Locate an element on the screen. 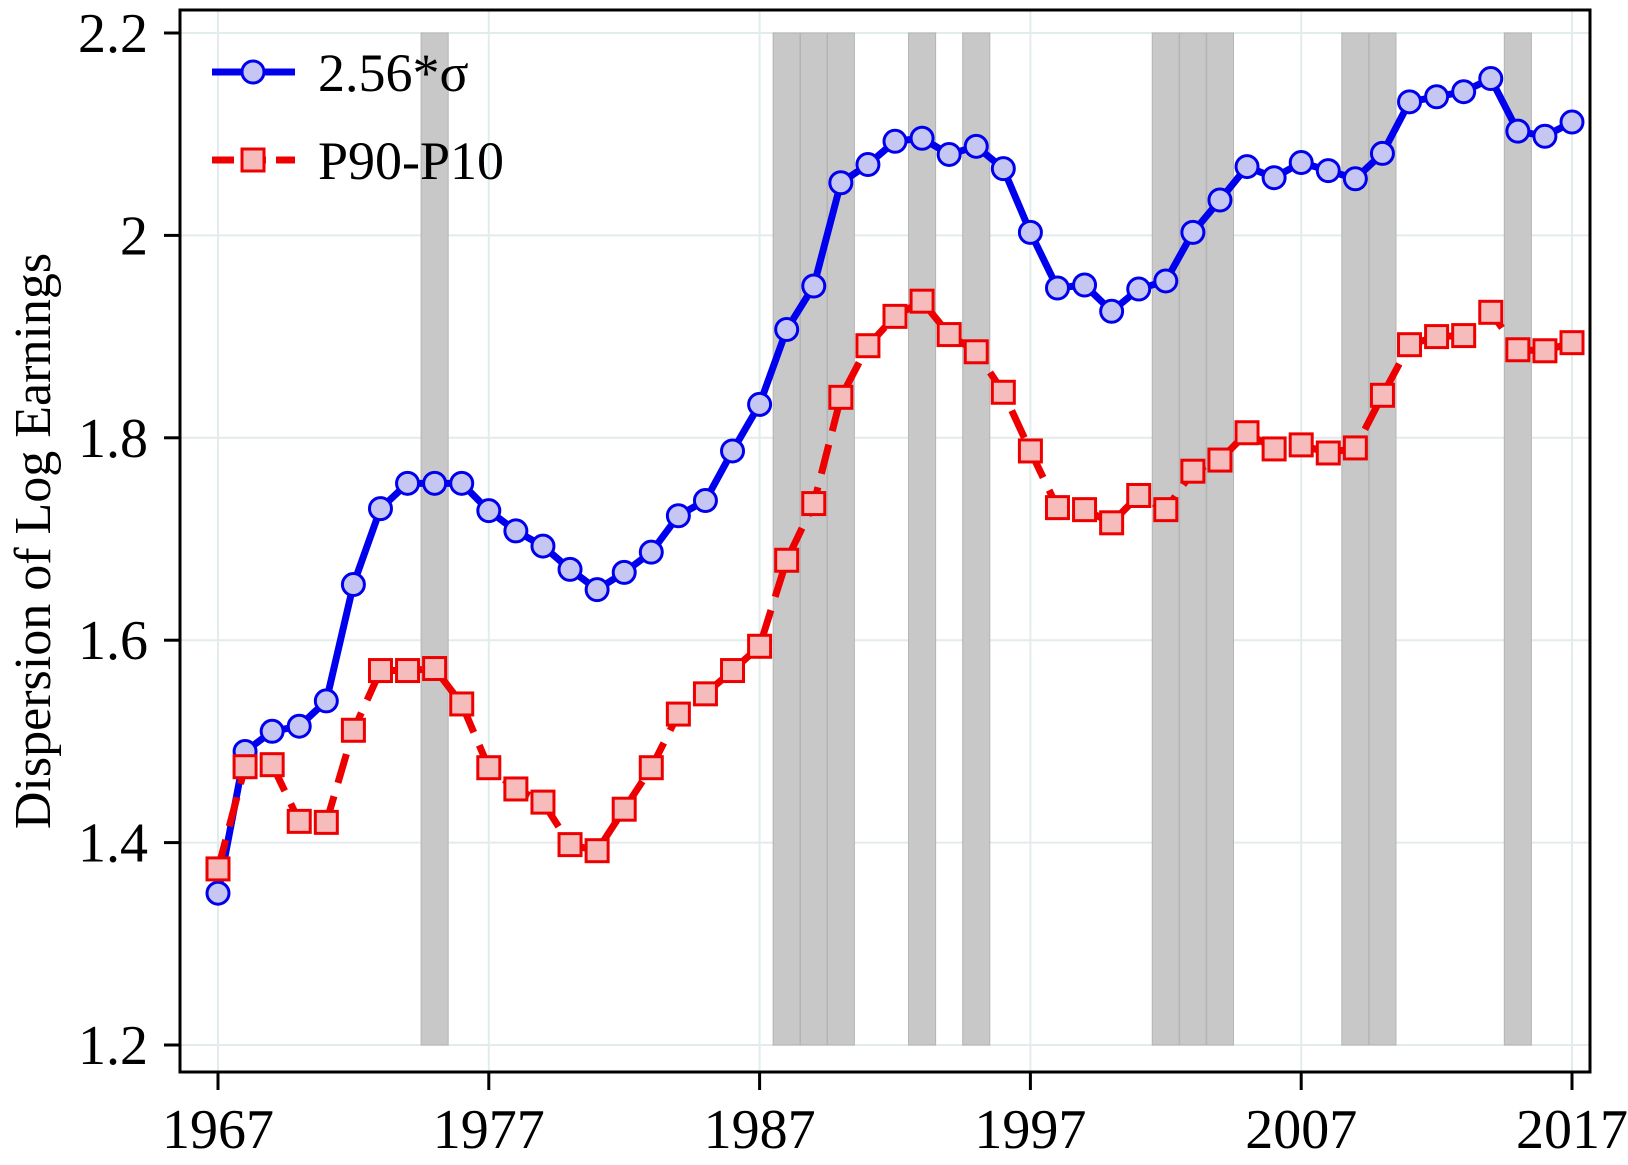 Image resolution: width=1628 pixels, height=1165 pixels. x-tick-label: 1987 is located at coordinates (760, 1130).